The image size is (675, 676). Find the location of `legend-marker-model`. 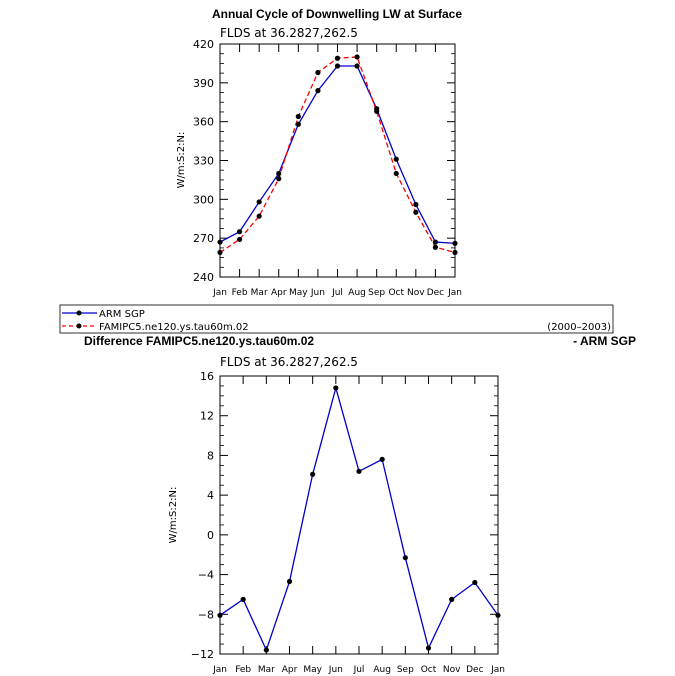

legend-marker-model is located at coordinates (79, 326).